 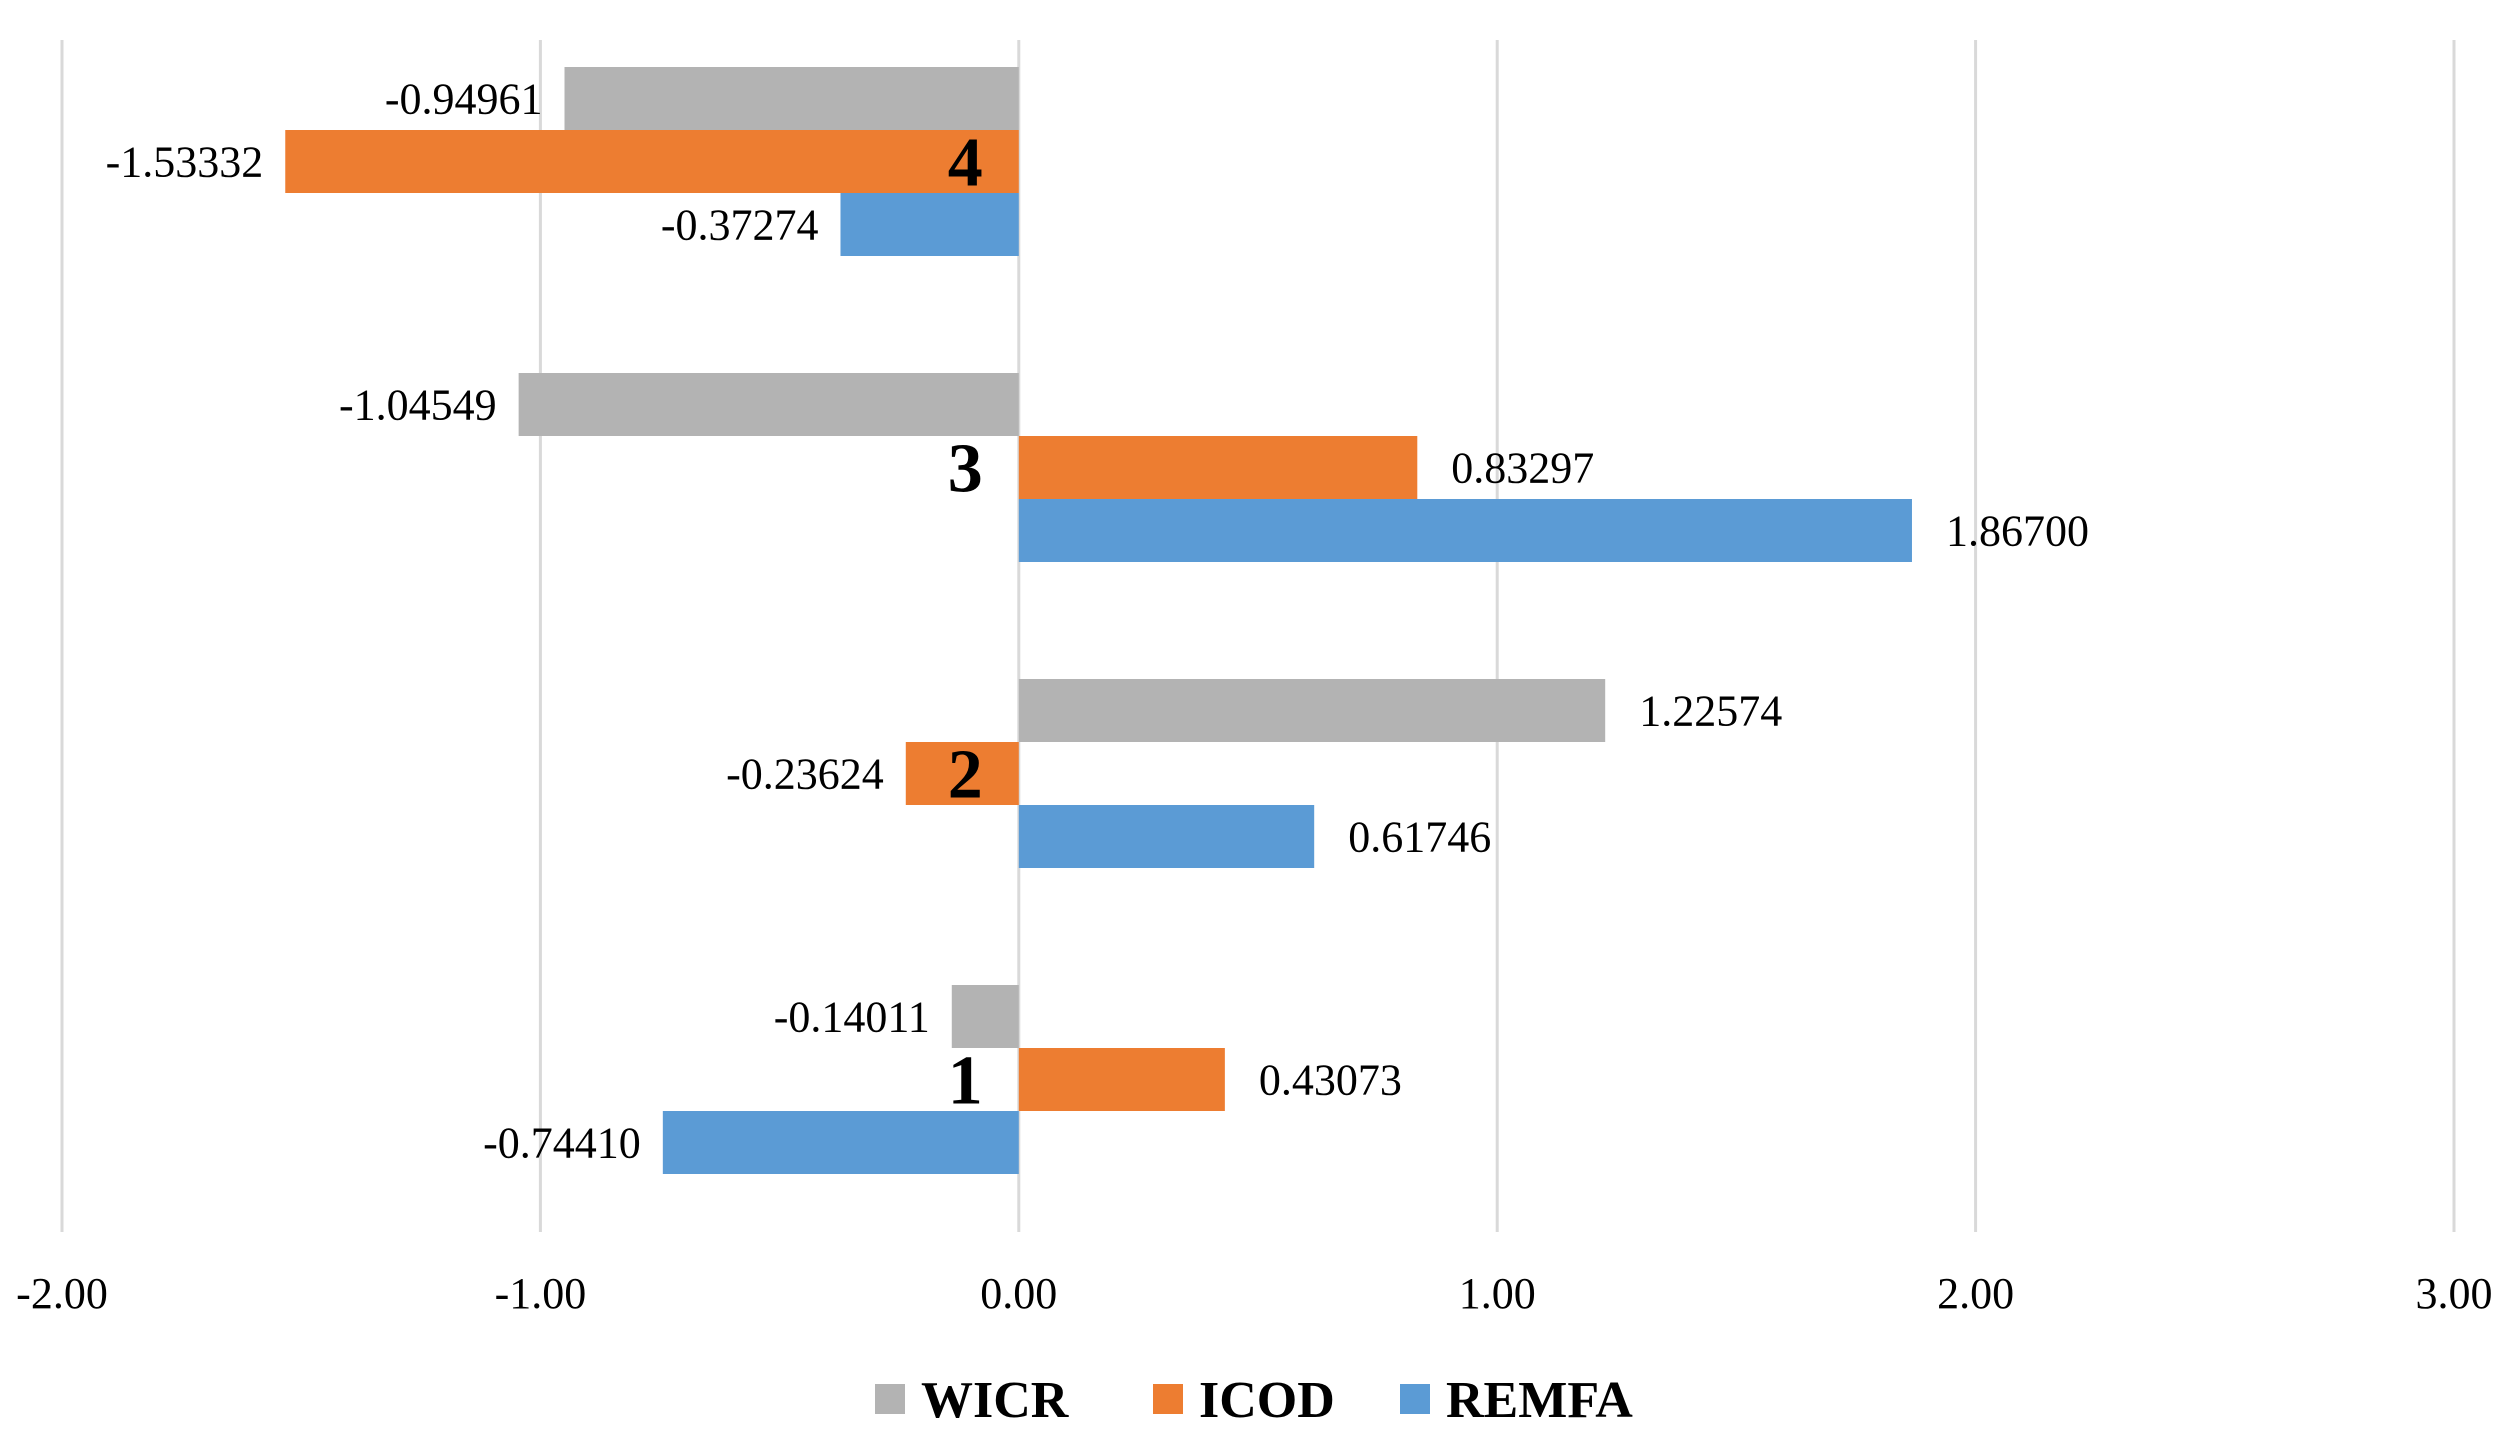 I want to click on legend-label-icod: ICOD, so click(x=1267, y=1400).